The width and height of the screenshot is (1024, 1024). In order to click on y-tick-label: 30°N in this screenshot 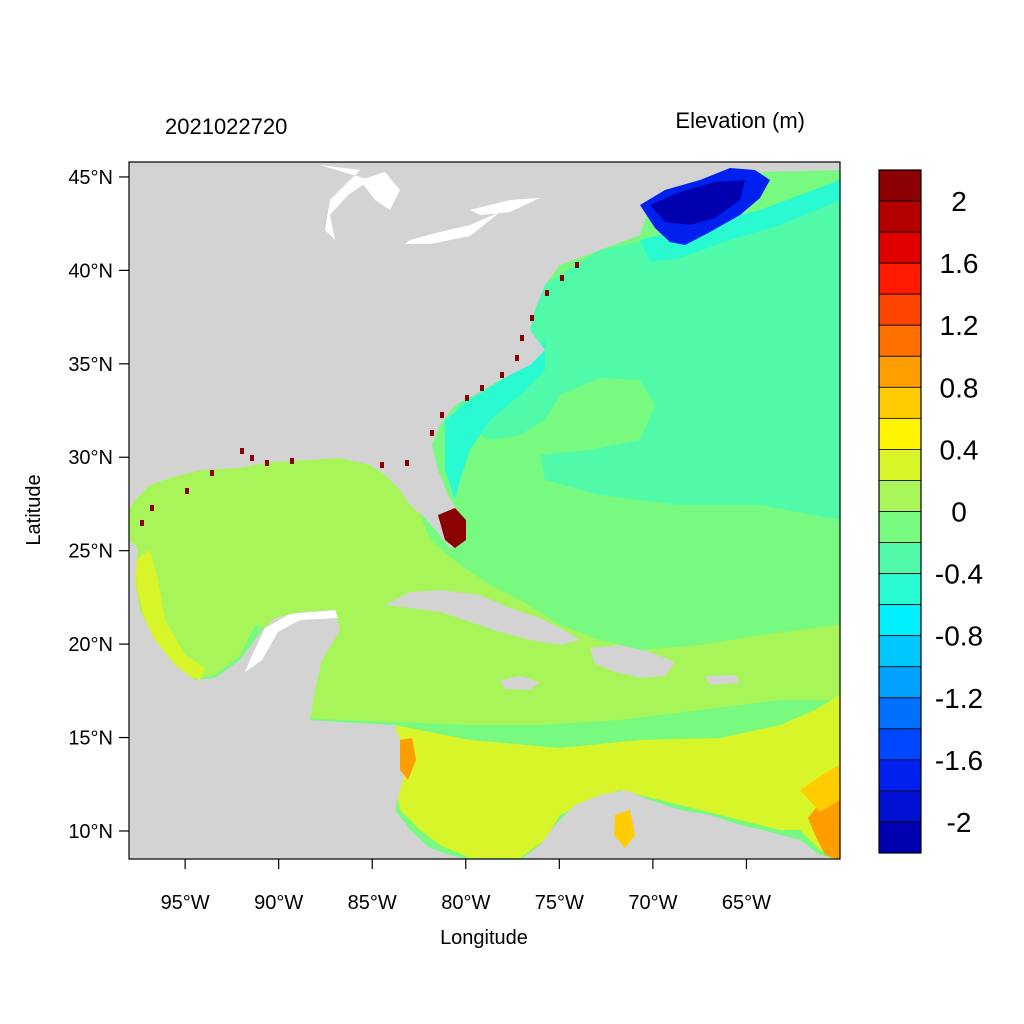, I will do `click(90, 458)`.